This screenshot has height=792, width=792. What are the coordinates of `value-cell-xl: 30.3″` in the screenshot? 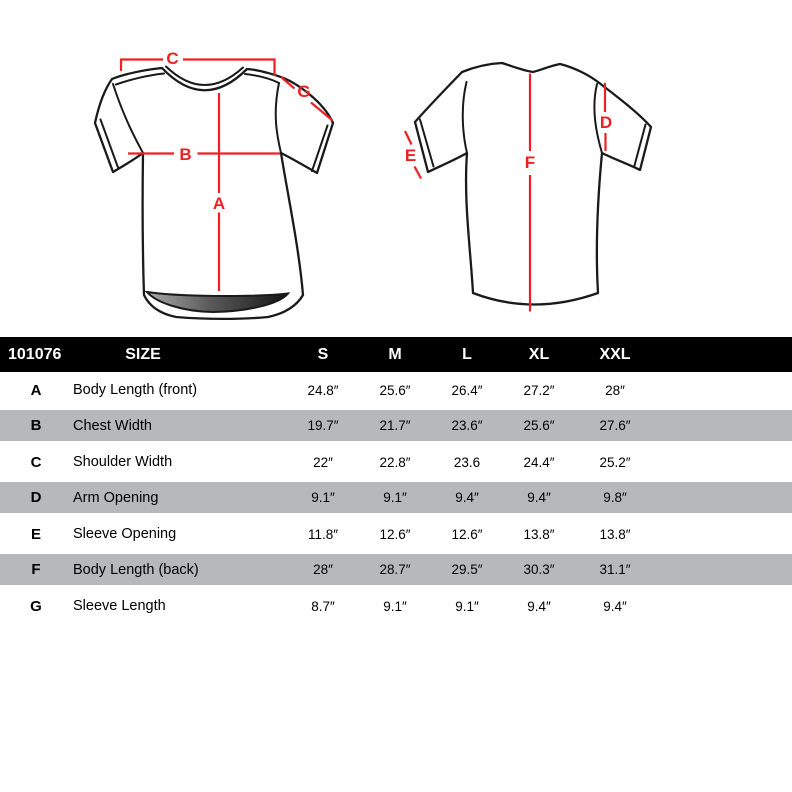 It's located at (539, 569).